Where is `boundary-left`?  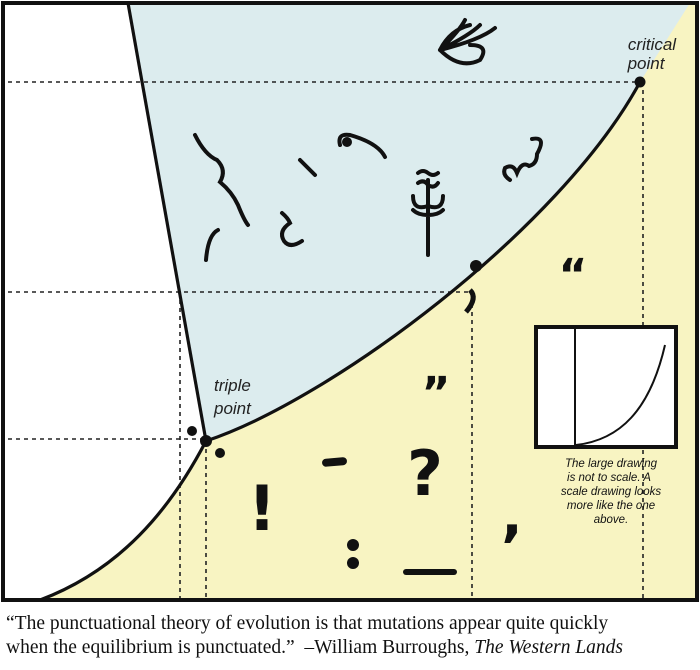 boundary-left is located at coordinates (167, 222).